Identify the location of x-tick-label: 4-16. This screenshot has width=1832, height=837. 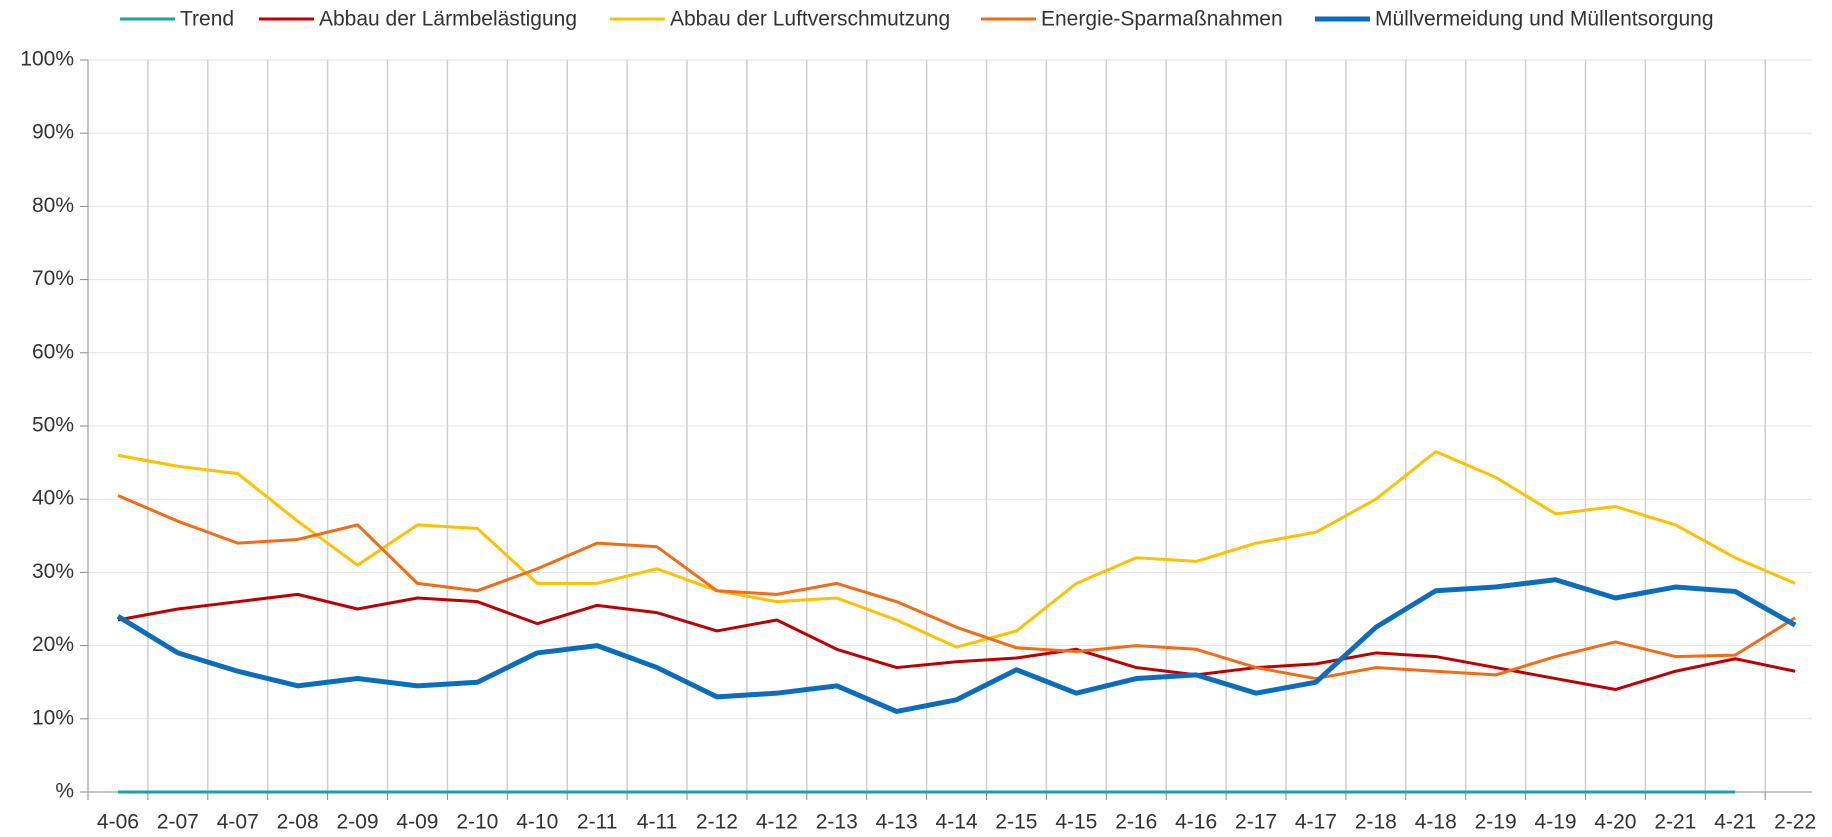
(1196, 822).